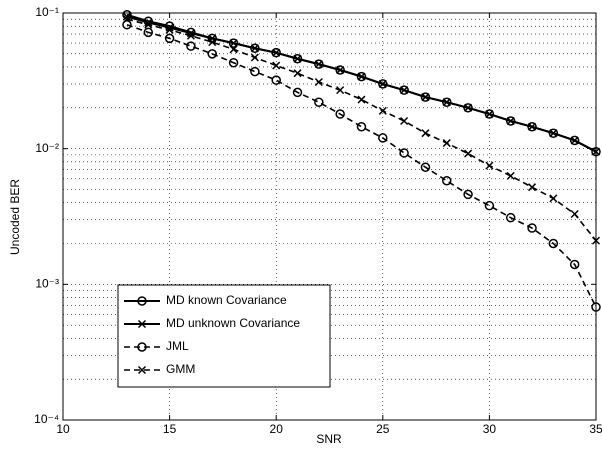 The width and height of the screenshot is (602, 450). I want to click on x-tick-label: 30, so click(490, 429).